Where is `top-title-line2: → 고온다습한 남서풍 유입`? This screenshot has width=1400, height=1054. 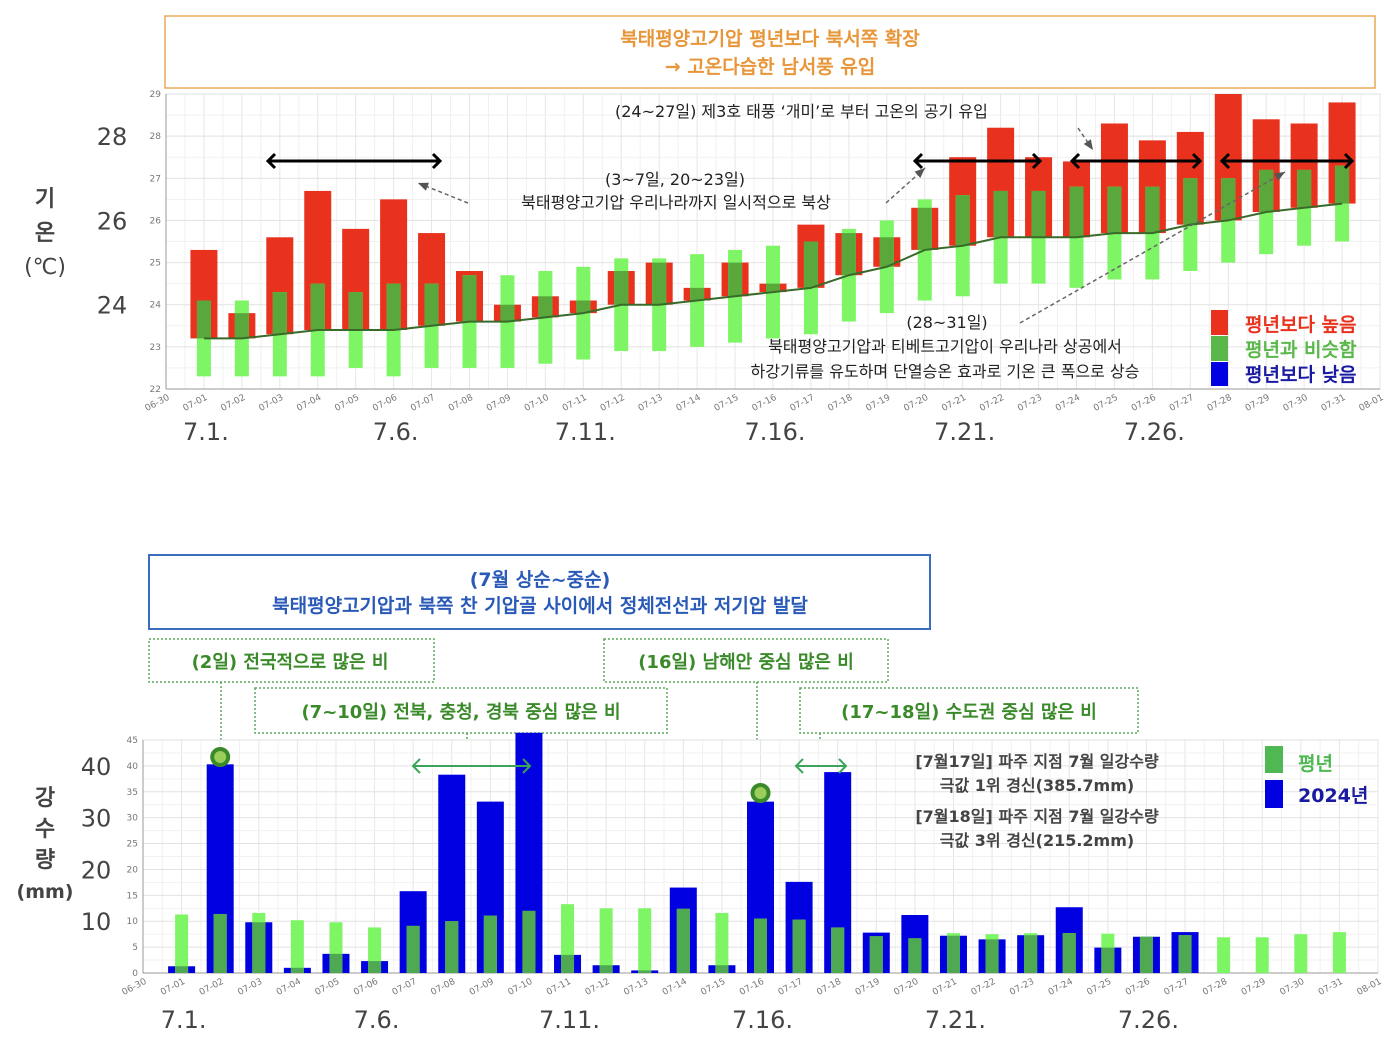 top-title-line2: → 고온다습한 남서풍 유입 is located at coordinates (770, 67).